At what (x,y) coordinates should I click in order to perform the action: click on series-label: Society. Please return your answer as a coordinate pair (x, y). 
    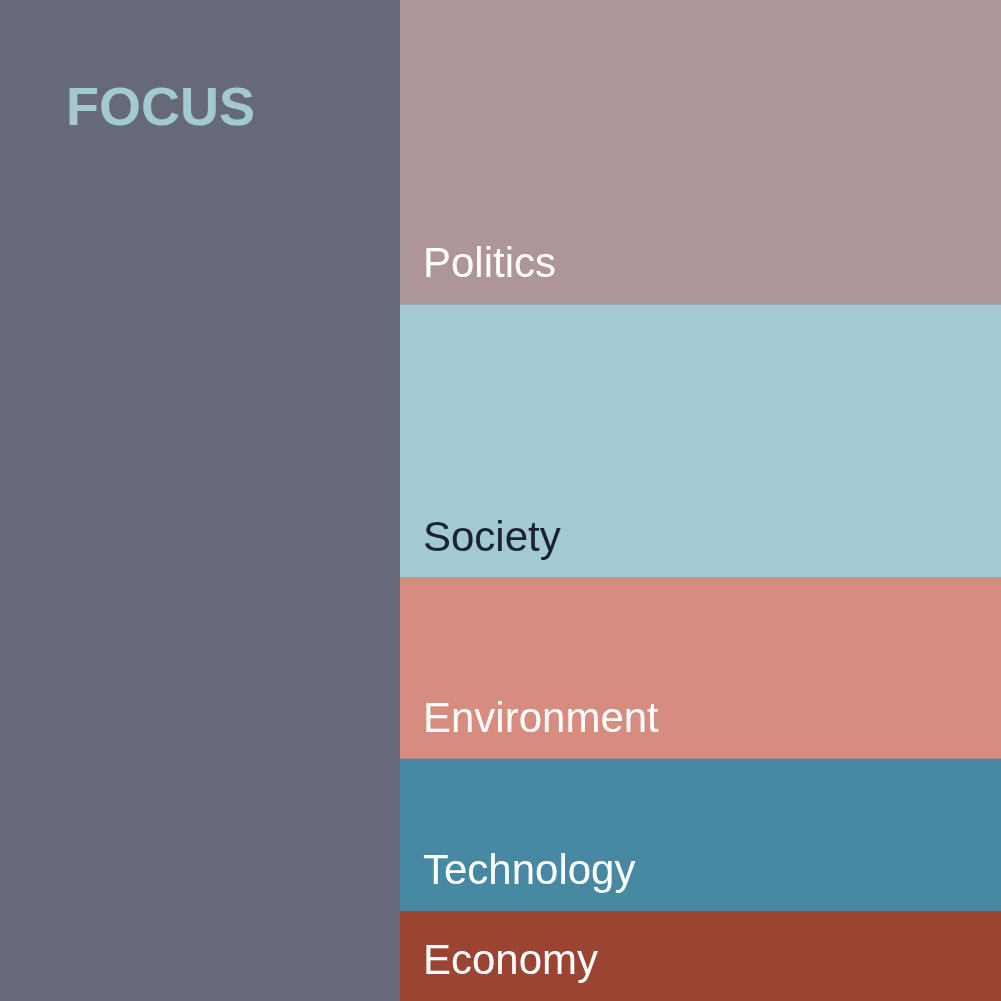
    Looking at the image, I should click on (492, 536).